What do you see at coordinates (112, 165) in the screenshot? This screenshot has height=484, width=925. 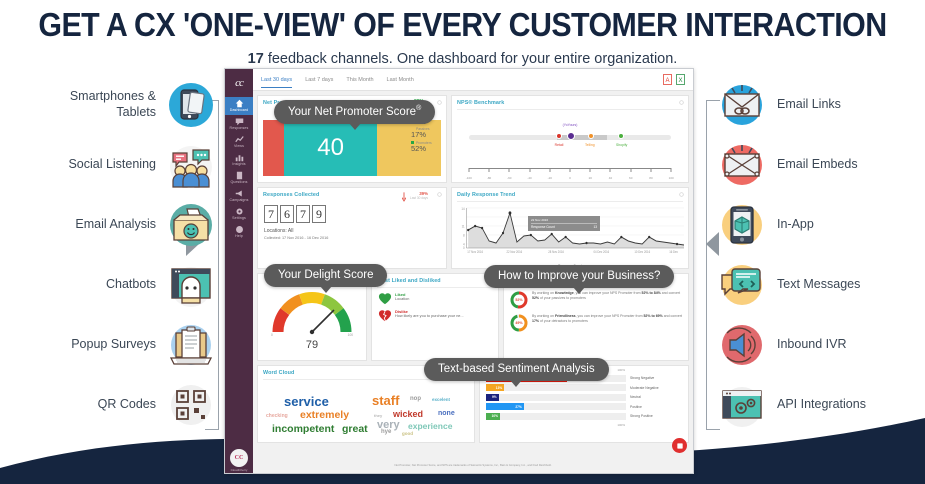 I see `channel-social-listening: Social Listening` at bounding box center [112, 165].